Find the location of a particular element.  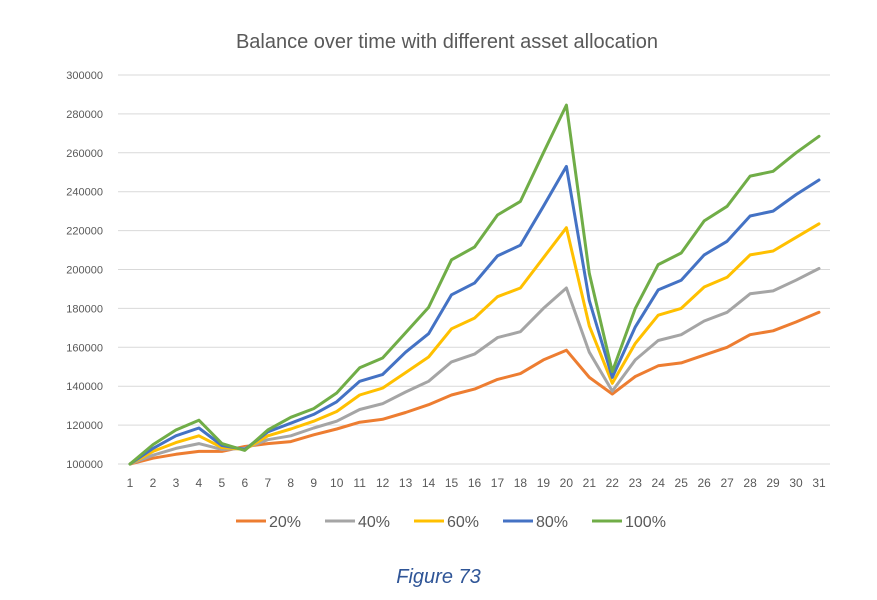

y-tick-label: 260000 is located at coordinates (84, 154).